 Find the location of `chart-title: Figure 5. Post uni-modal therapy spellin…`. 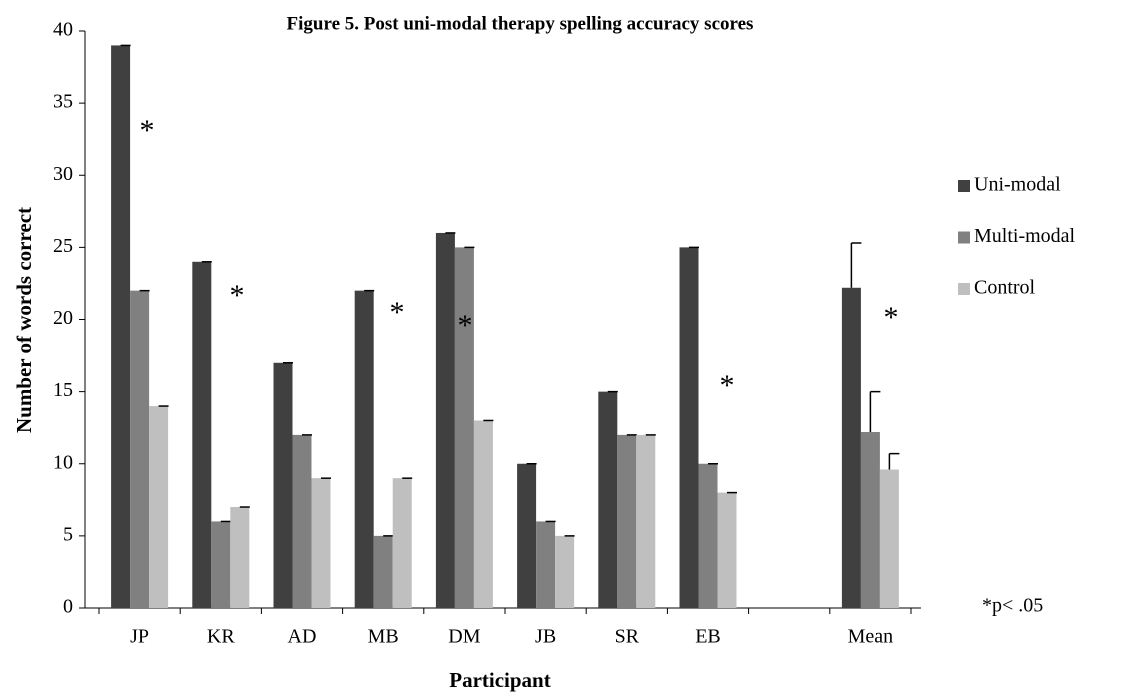

chart-title: Figure 5. Post uni-modal therapy spellin… is located at coordinates (520, 23).